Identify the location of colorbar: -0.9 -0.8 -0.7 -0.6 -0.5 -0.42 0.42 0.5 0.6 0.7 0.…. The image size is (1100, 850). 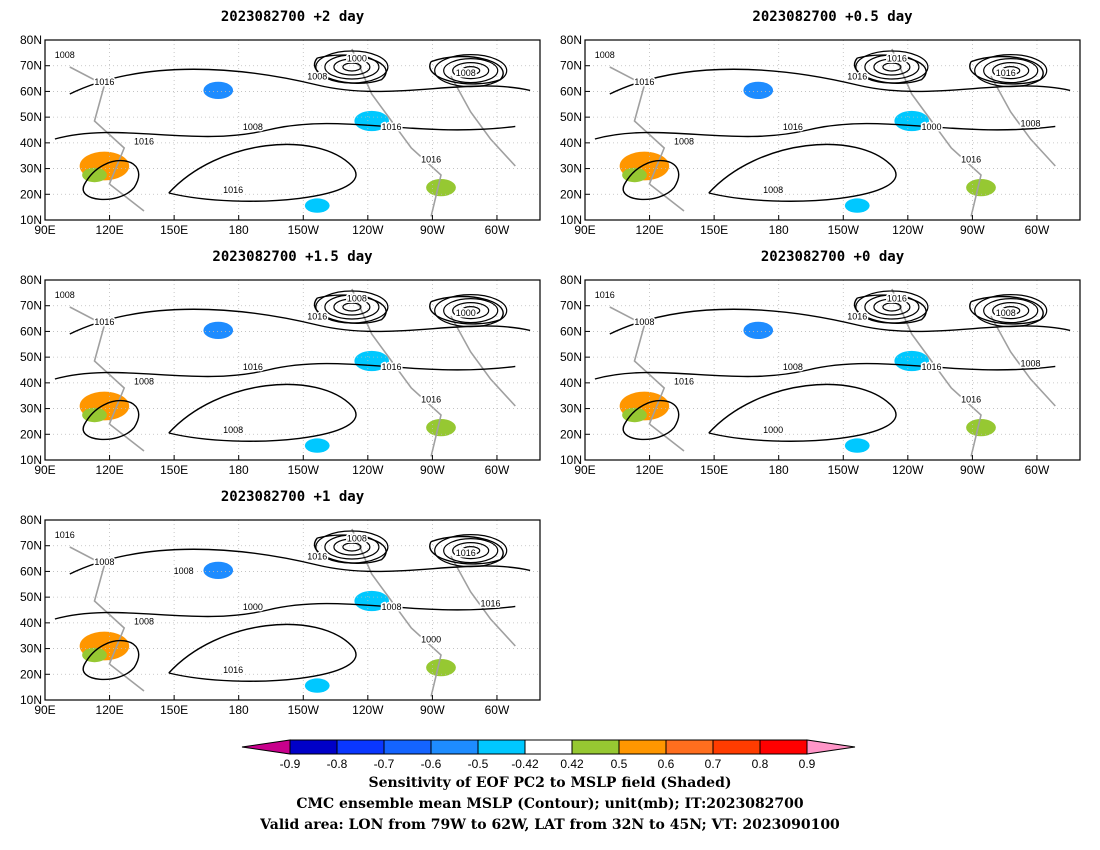
(548, 755).